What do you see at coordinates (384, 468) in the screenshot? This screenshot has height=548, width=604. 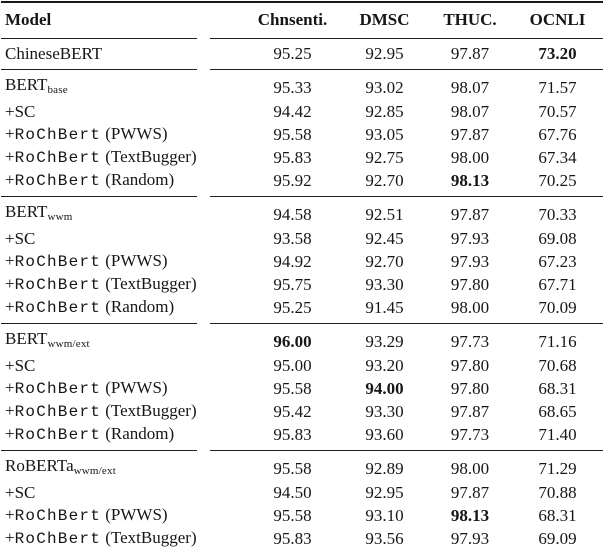 I see `score-cell: 92.89` at bounding box center [384, 468].